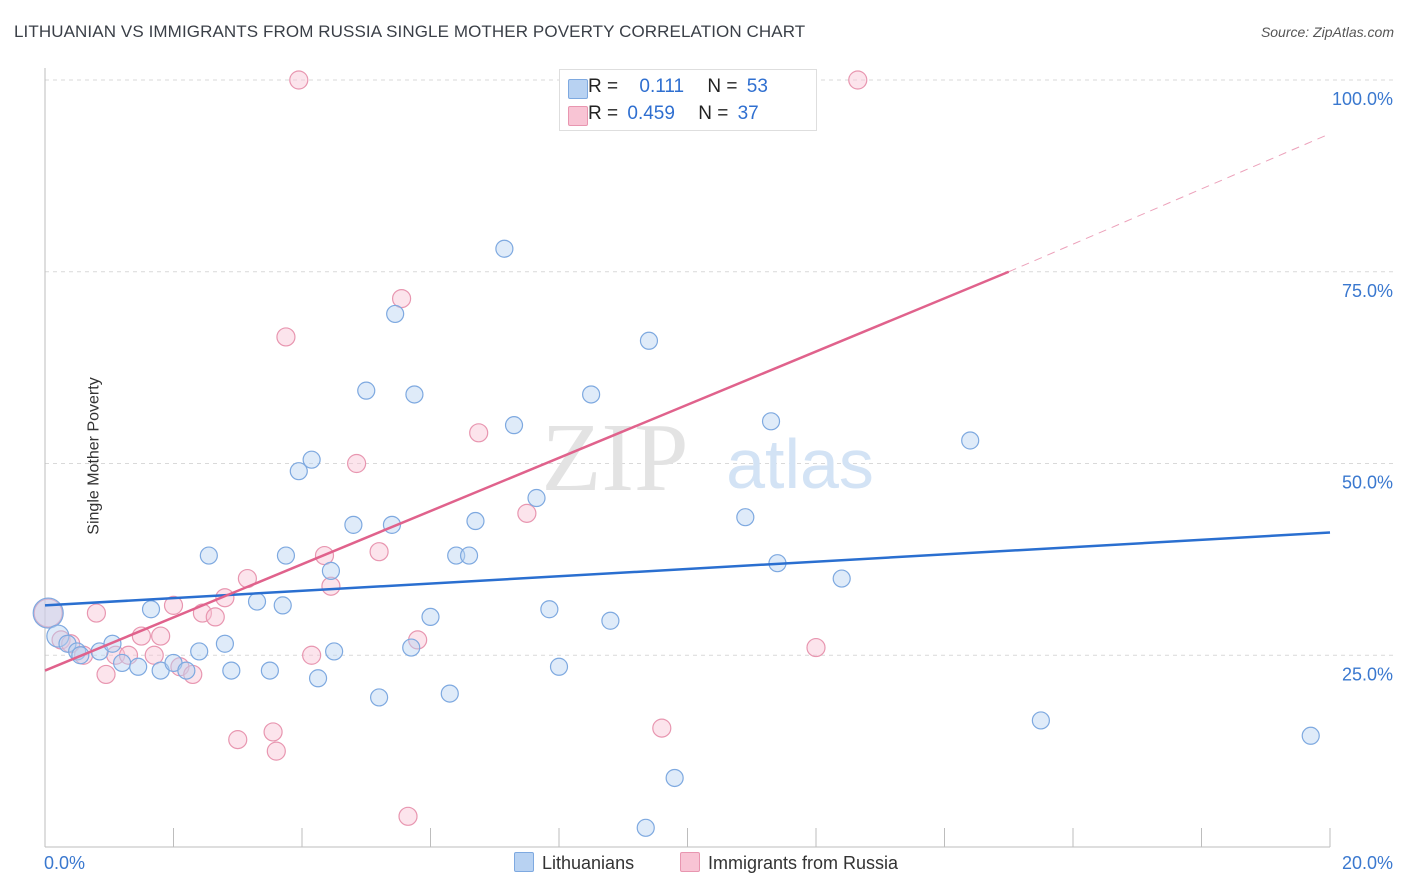 The image size is (1406, 892). I want to click on legend-row-immigrants-from-russia: R = 0.459 N = 37, so click(663, 114).